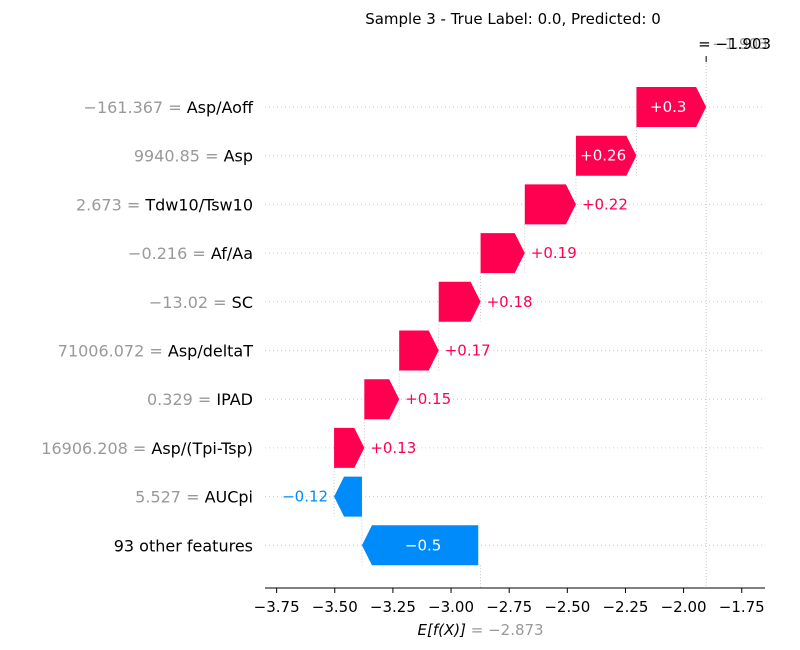  I want to click on feature-name: Asp/Aoff, so click(220, 107).